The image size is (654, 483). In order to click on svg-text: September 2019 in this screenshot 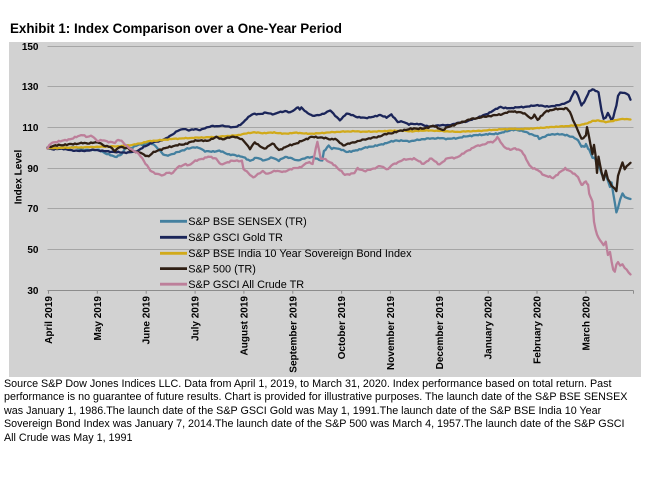, I will do `click(293, 334)`.